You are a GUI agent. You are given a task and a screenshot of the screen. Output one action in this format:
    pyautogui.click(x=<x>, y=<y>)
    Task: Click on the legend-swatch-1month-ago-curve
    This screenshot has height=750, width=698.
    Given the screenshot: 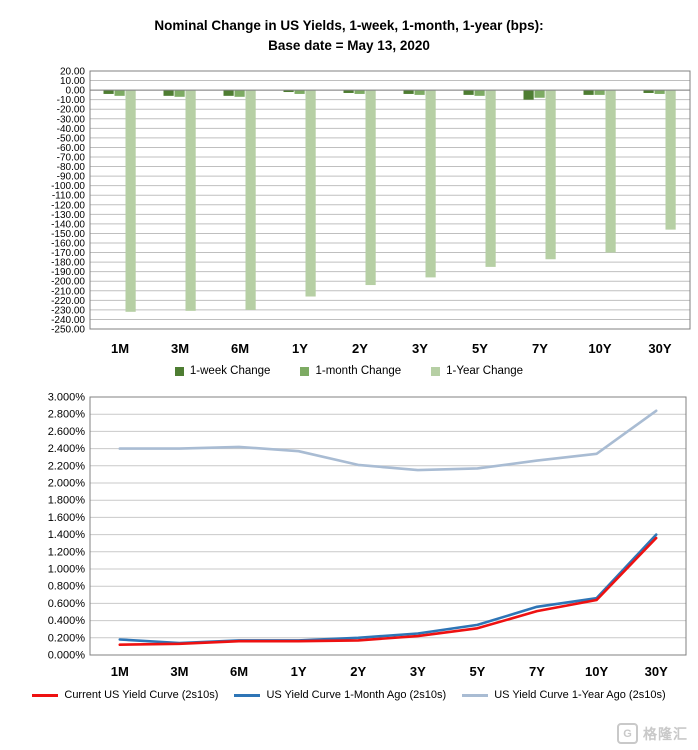 What is the action you would take?
    pyautogui.click(x=247, y=695)
    